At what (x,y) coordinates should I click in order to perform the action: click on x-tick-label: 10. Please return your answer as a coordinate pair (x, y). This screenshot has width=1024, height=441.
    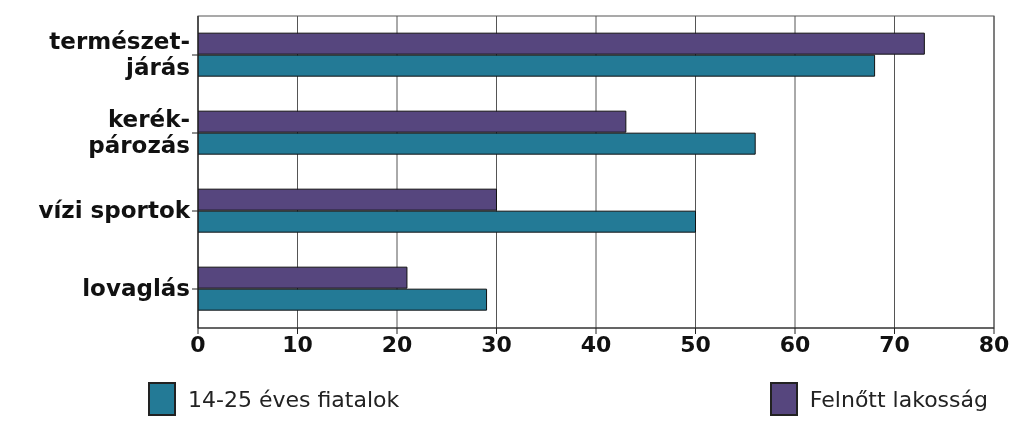
    Looking at the image, I should click on (297, 344).